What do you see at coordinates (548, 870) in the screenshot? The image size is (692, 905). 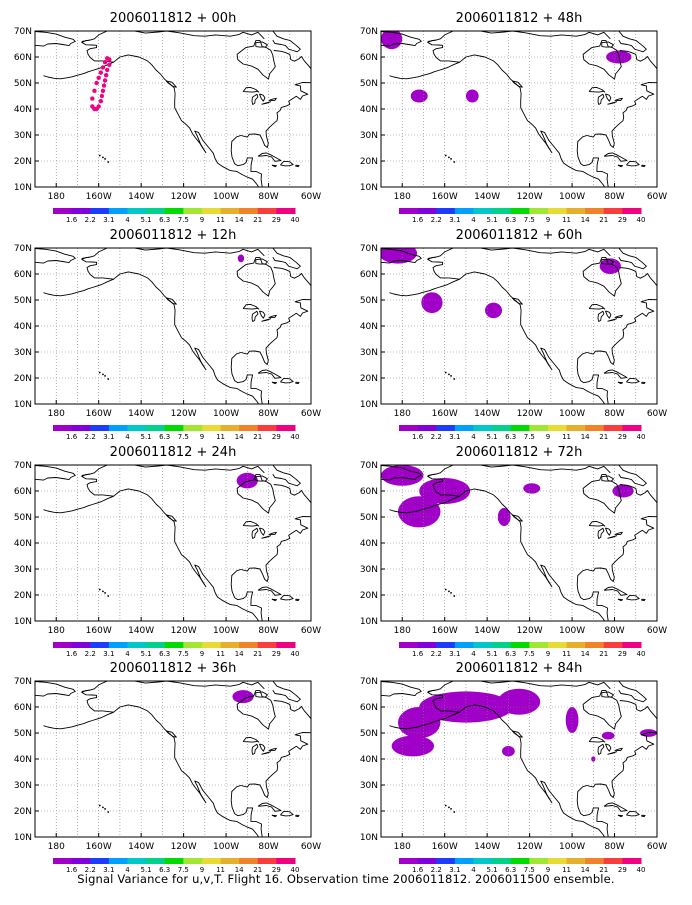 I see `colorbar-label: 9` at bounding box center [548, 870].